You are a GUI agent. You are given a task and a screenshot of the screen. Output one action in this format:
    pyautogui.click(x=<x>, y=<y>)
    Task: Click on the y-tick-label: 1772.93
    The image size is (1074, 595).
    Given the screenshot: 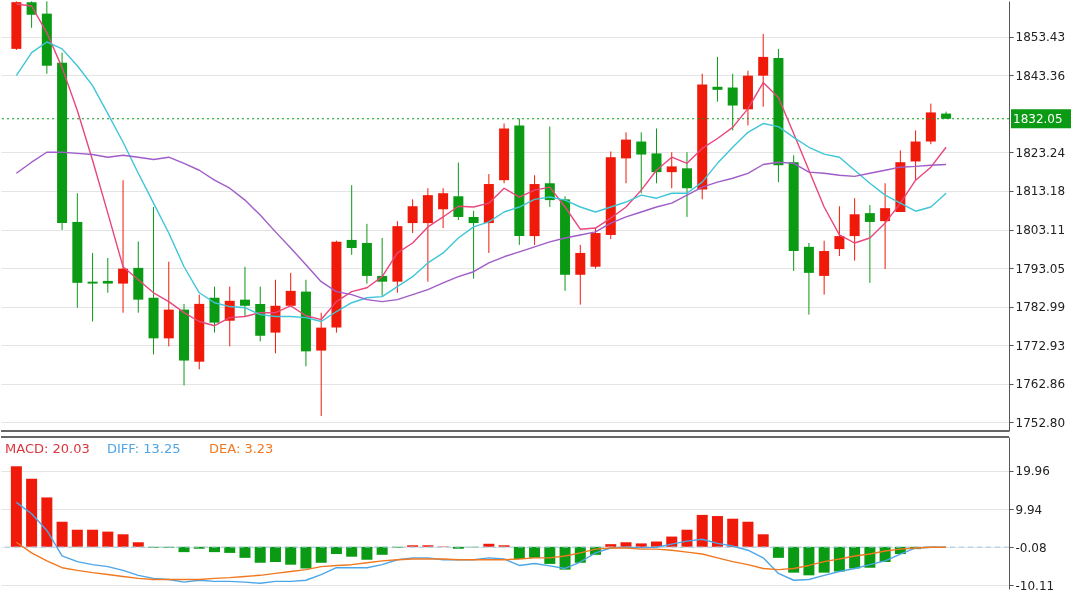 What is the action you would take?
    pyautogui.click(x=1040, y=345)
    